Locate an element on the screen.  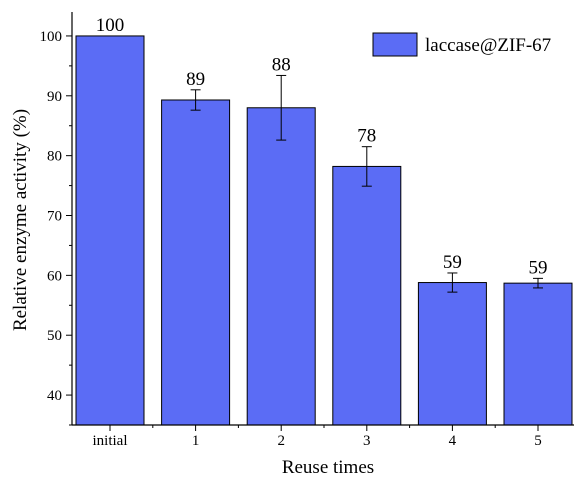
data-label-1: 89 is located at coordinates (195, 79).